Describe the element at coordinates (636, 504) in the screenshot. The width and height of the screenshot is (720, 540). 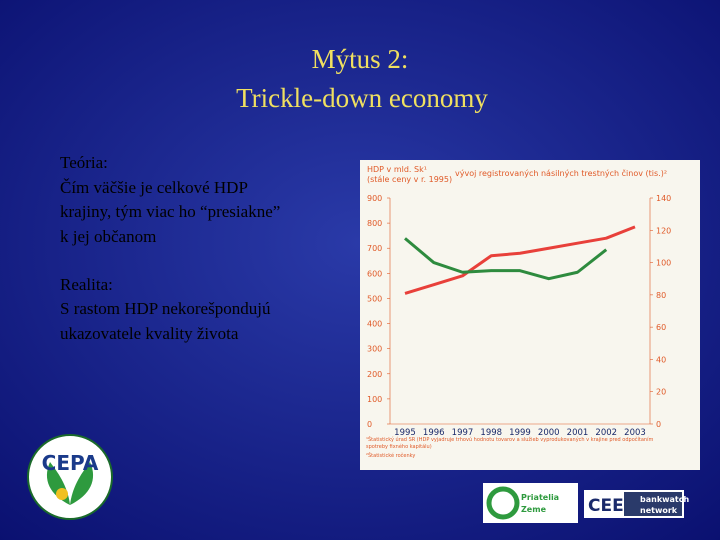
I see `bankwatch-logo: CEE bankwatch network` at that location.